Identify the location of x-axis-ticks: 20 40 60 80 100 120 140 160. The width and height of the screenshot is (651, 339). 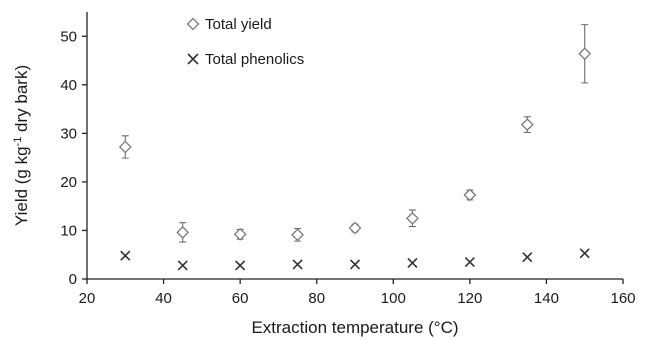
(357, 293).